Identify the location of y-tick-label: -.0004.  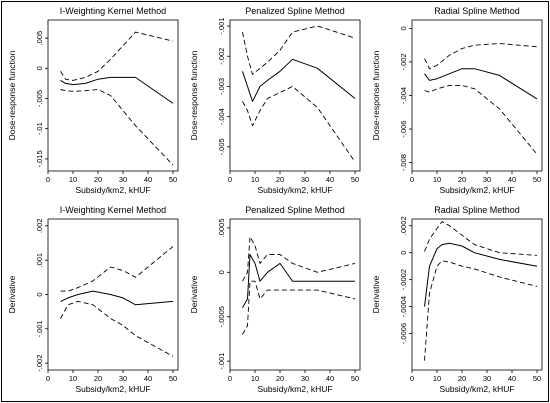
(403, 306).